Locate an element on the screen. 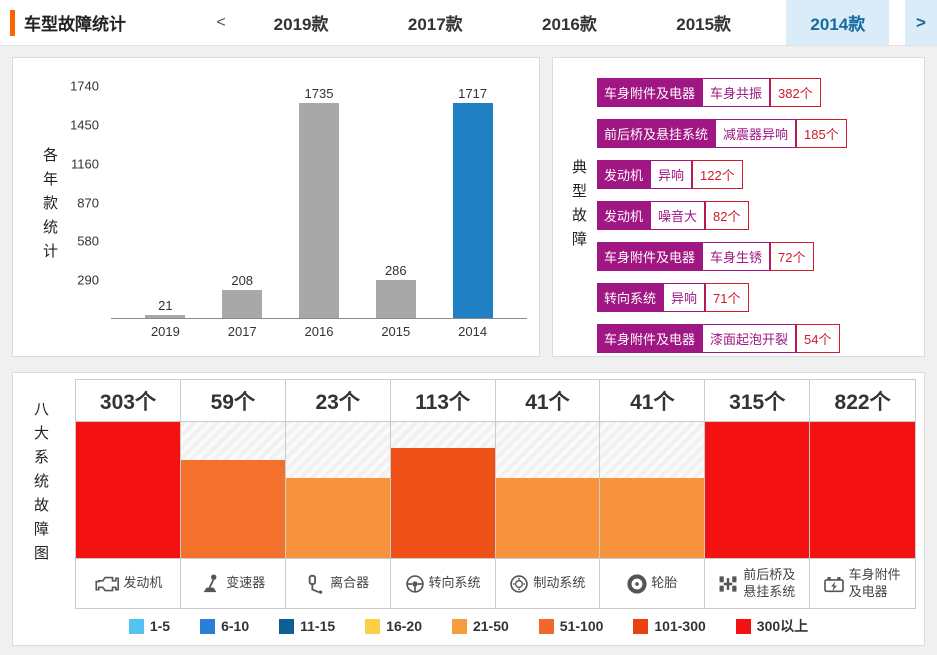  tab-2014: 2014款 is located at coordinates (838, 22).